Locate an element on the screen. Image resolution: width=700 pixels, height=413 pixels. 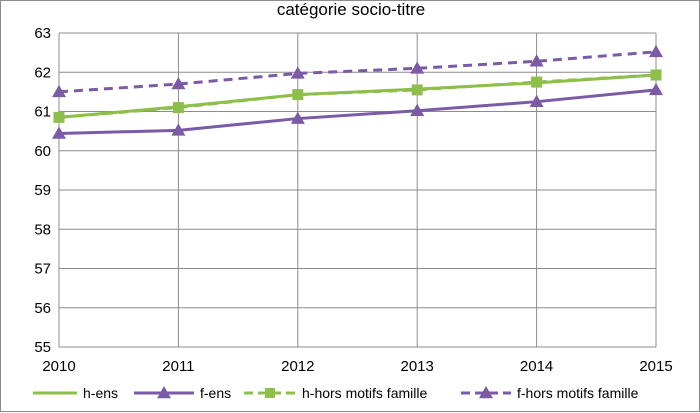
y-tick-label: 59 is located at coordinates (42, 190).